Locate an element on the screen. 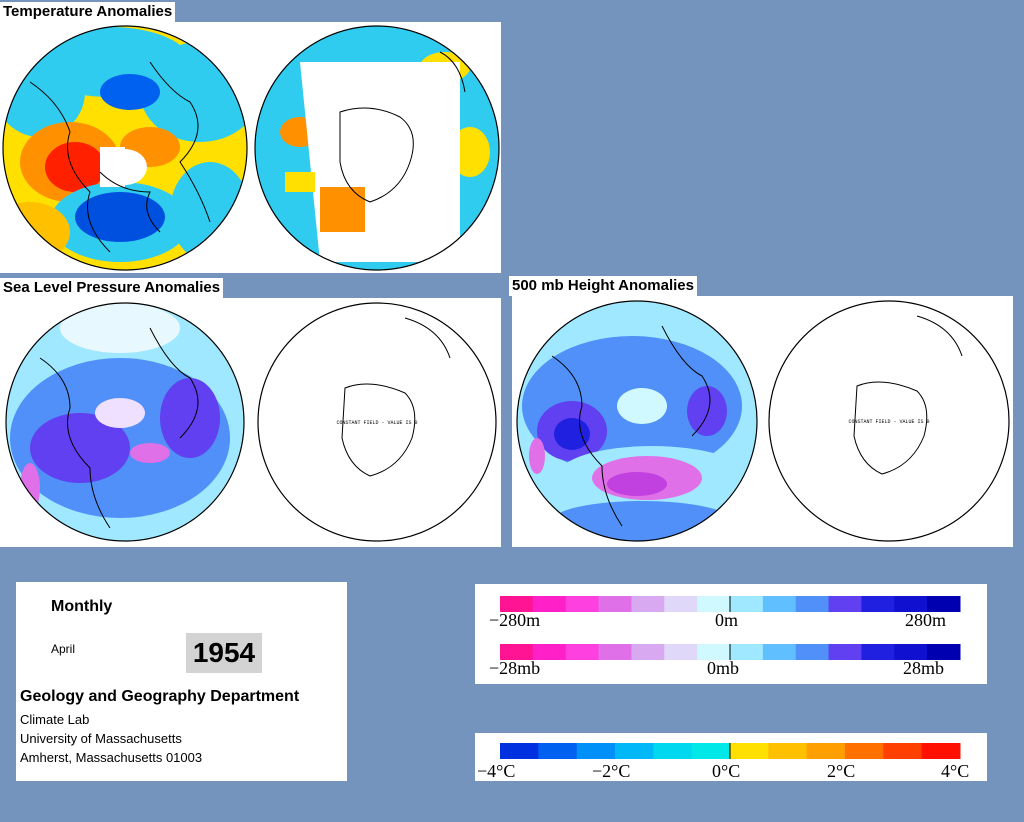  height-slp-legend: −280m 0m 280m −28mb 0mb 28mb is located at coordinates (731, 634).